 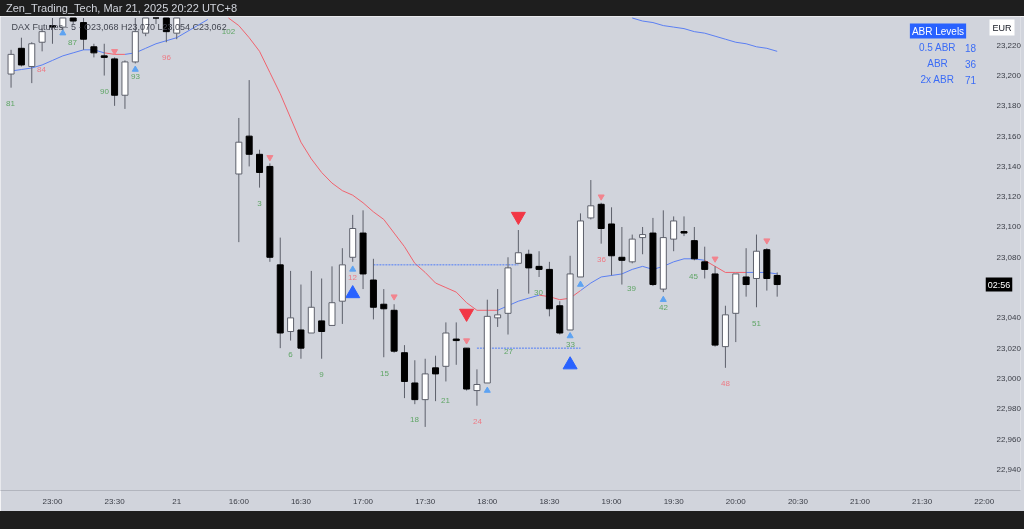 What do you see at coordinates (1009, 409) in the screenshot?
I see `y-tick-label: 22,980` at bounding box center [1009, 409].